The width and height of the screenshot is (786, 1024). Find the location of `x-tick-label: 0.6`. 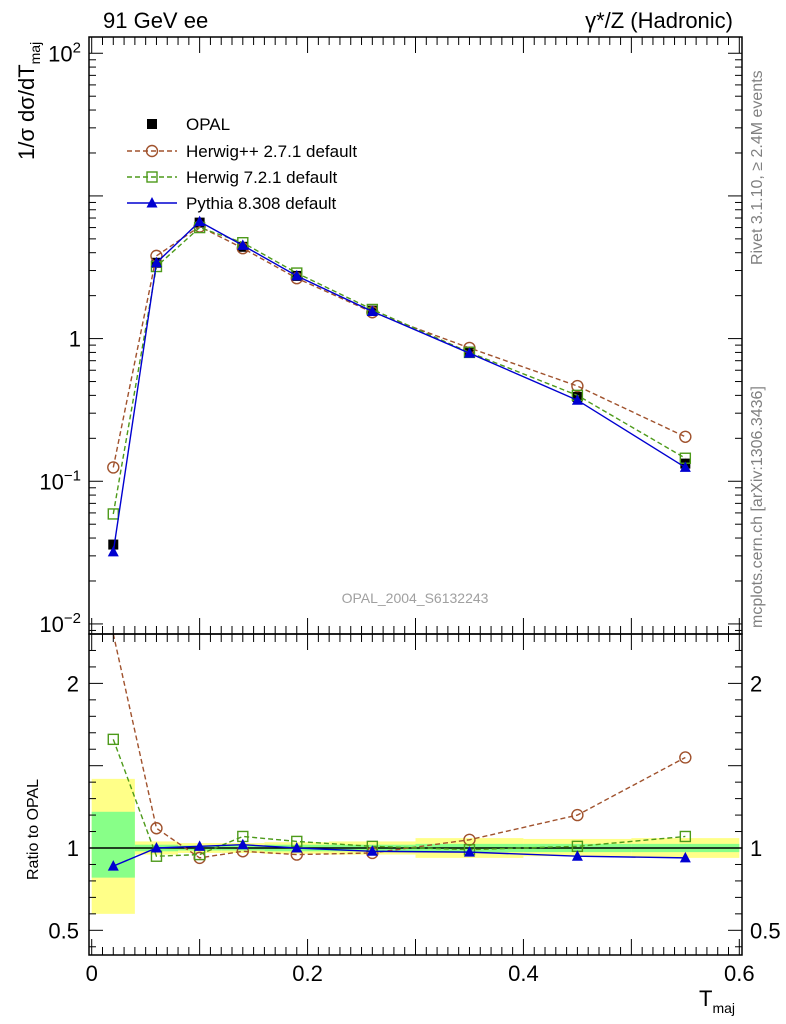

x-tick-label: 0.6 is located at coordinates (739, 973).